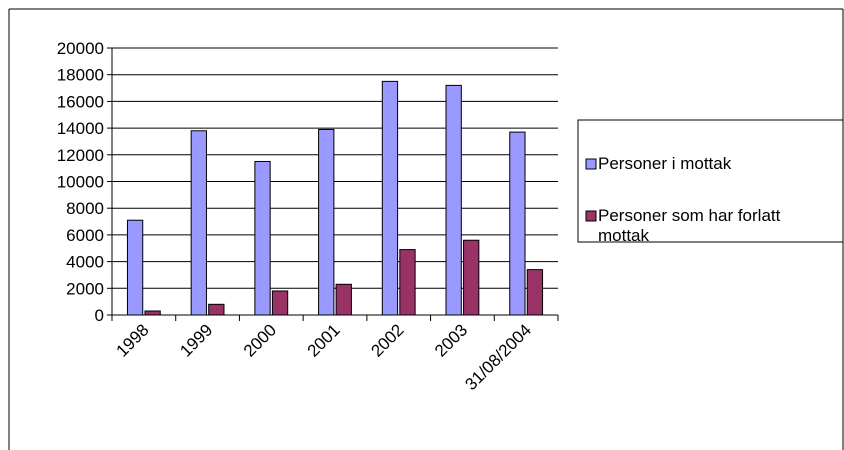 The width and height of the screenshot is (844, 450). Describe the element at coordinates (591, 164) in the screenshot. I see `legend-swatch-personer-i-mottak` at that location.